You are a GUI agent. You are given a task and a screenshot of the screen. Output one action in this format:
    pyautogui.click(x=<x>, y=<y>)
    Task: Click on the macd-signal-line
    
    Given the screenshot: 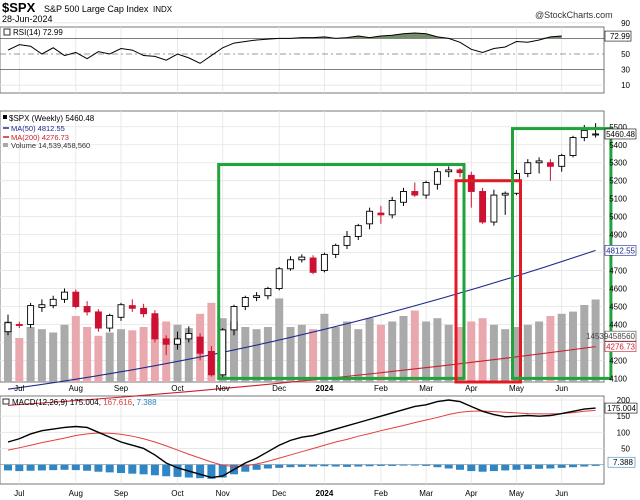 What is the action you would take?
    pyautogui.click(x=301, y=438)
    